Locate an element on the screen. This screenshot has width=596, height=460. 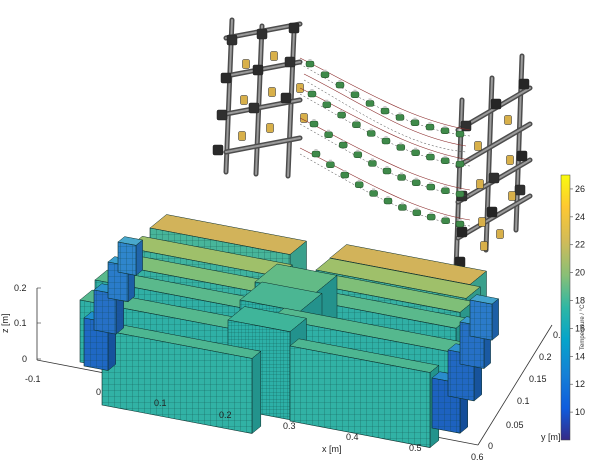
colorbar-ticks: 26 24 22 20 18 16 14 12 10 is located at coordinates (577, 300).